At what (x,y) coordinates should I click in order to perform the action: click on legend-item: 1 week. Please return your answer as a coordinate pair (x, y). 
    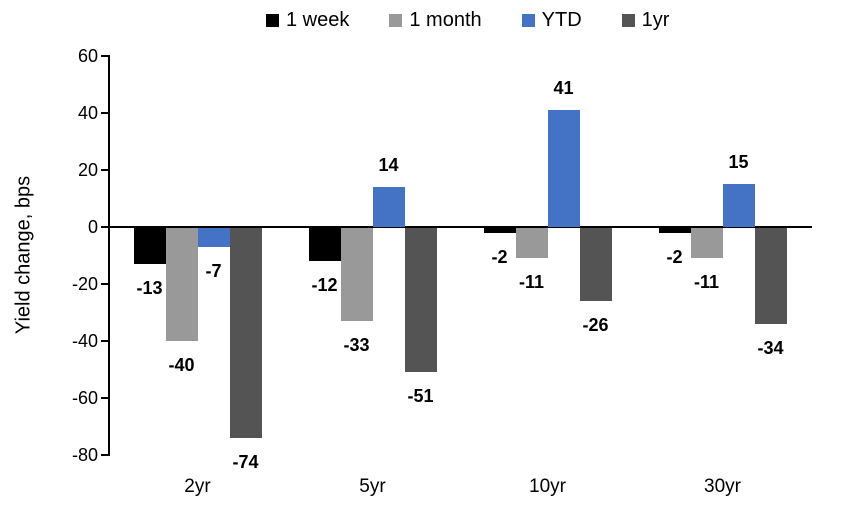
    Looking at the image, I should click on (307, 20).